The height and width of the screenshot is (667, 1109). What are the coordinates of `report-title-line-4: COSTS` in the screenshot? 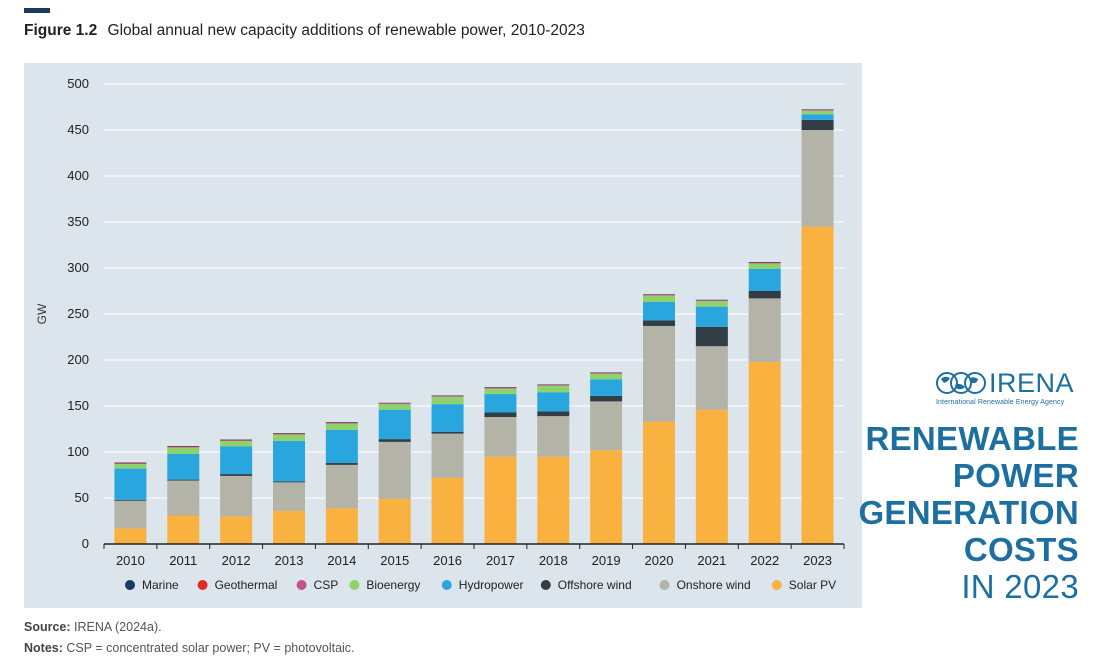 It's located at (1021, 549).